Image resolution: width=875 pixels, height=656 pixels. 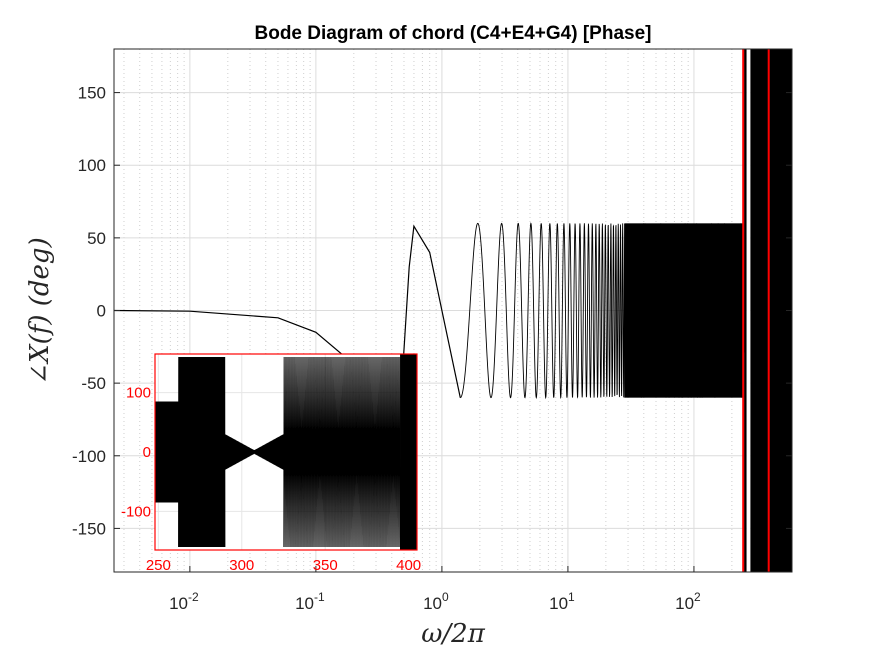 I want to click on x-tick-label: 10⁻¹, so click(x=310, y=601).